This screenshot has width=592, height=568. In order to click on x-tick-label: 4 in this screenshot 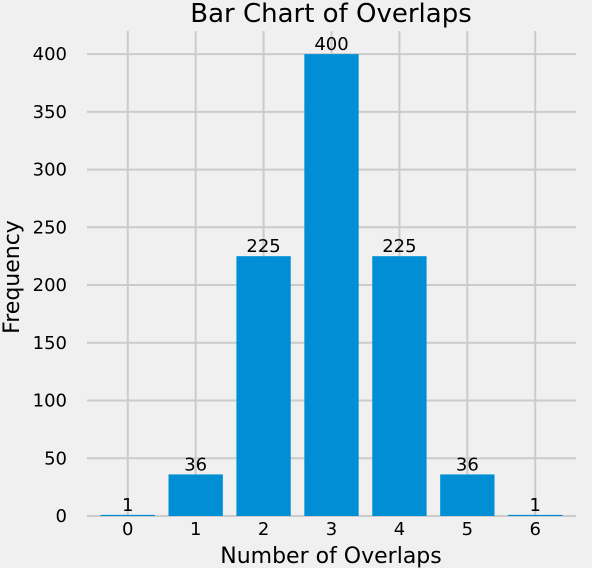, I will do `click(399, 529)`.